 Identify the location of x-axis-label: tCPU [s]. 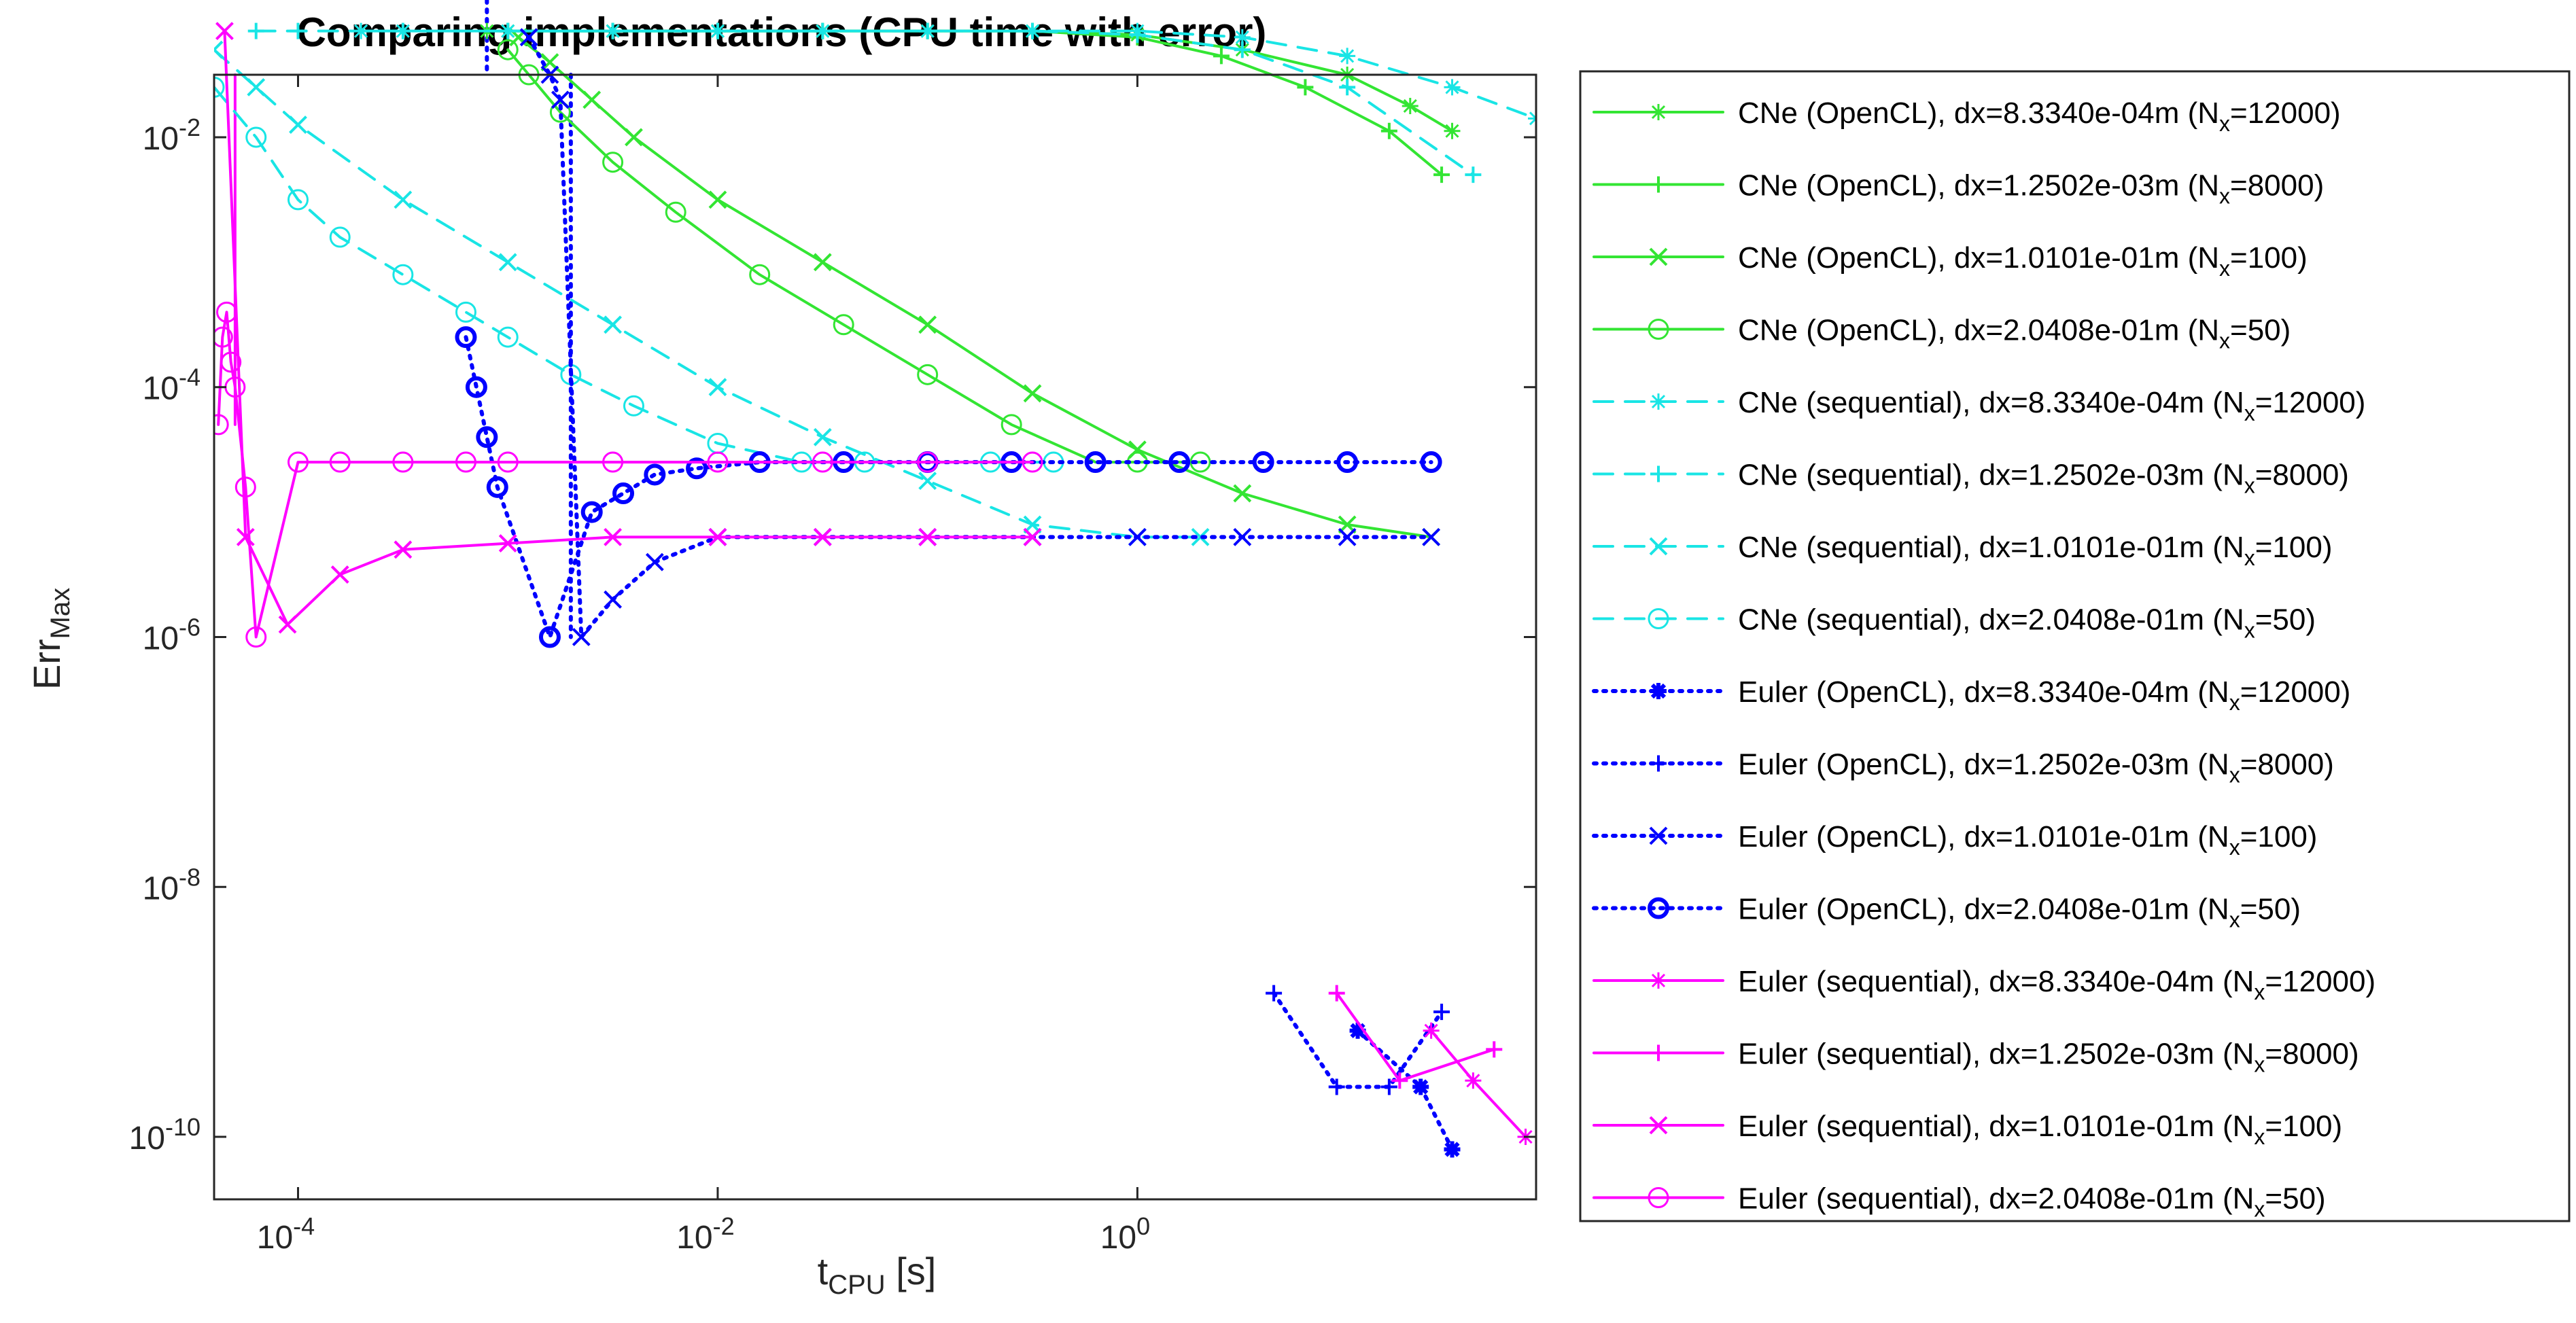
(877, 1275).